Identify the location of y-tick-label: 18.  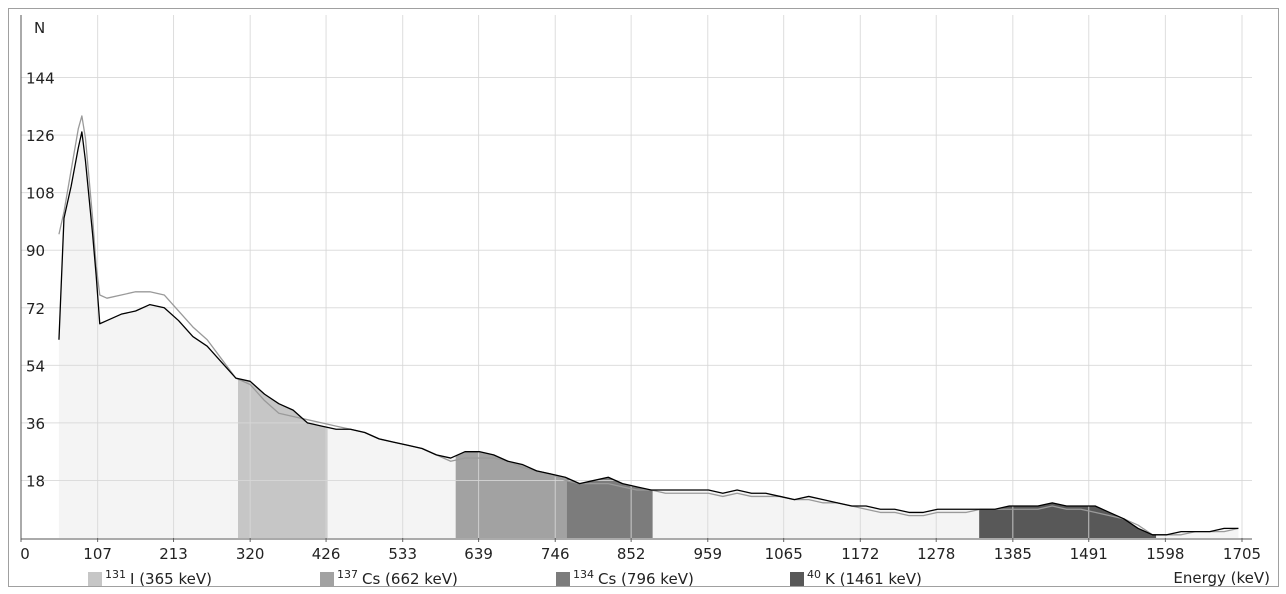
(35, 481).